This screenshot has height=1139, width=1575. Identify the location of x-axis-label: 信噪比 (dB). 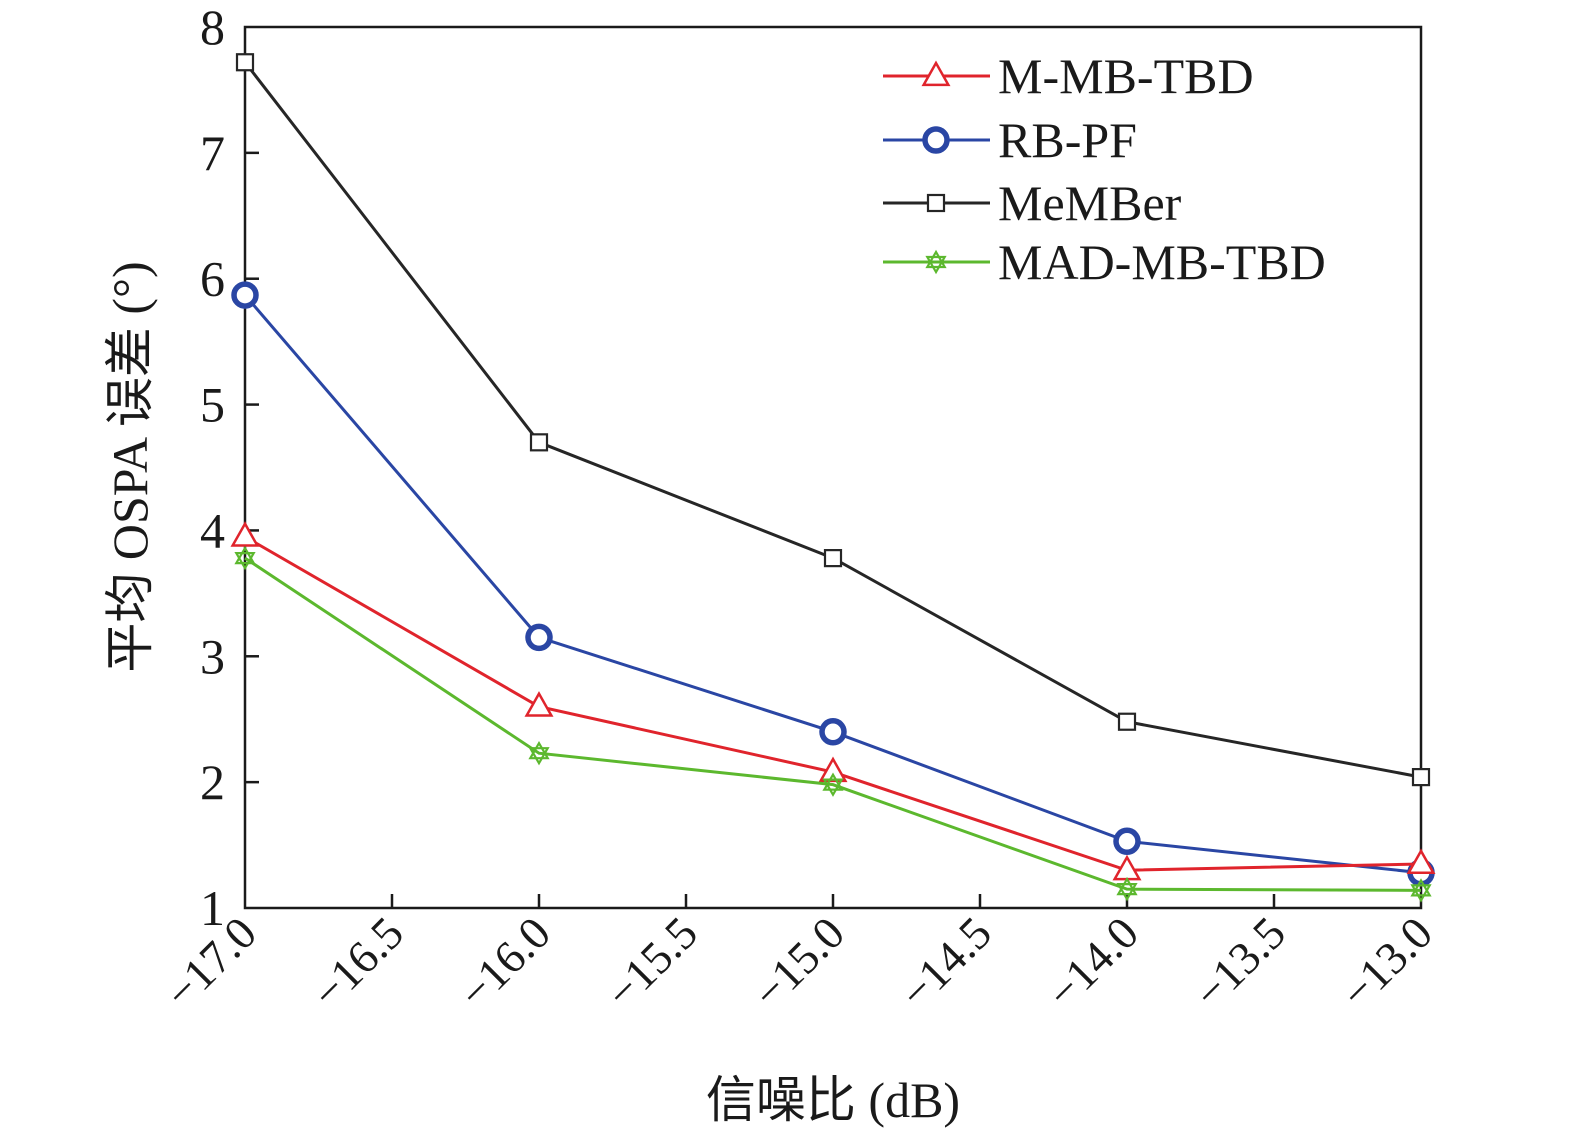
(833, 1100).